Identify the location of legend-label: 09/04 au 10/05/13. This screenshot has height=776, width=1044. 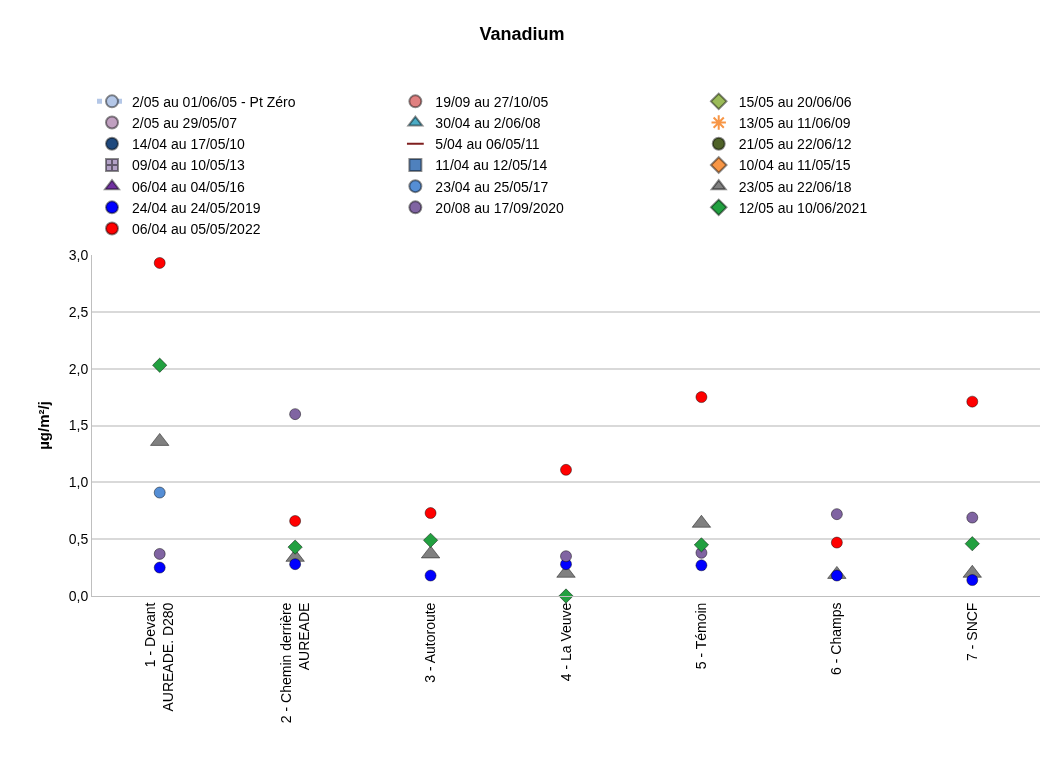
(189, 165).